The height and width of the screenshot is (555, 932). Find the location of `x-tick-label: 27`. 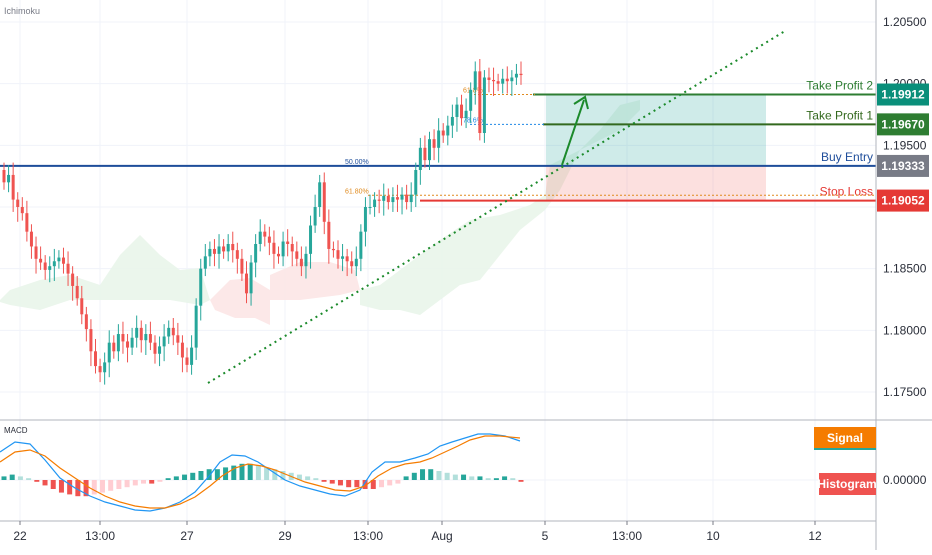

x-tick-label: 27 is located at coordinates (187, 536).